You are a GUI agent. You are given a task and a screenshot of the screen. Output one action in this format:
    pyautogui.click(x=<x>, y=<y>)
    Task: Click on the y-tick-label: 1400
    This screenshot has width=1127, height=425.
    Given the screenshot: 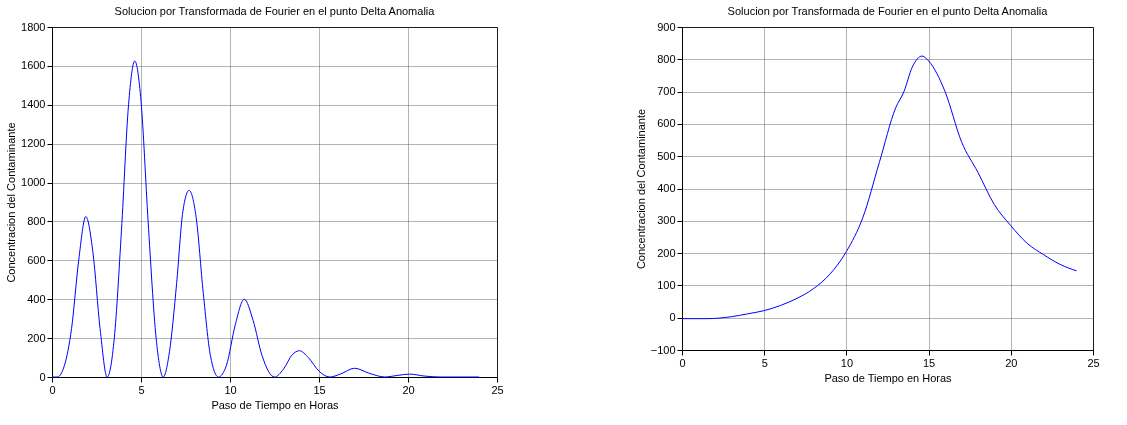 What is the action you would take?
    pyautogui.click(x=33, y=104)
    